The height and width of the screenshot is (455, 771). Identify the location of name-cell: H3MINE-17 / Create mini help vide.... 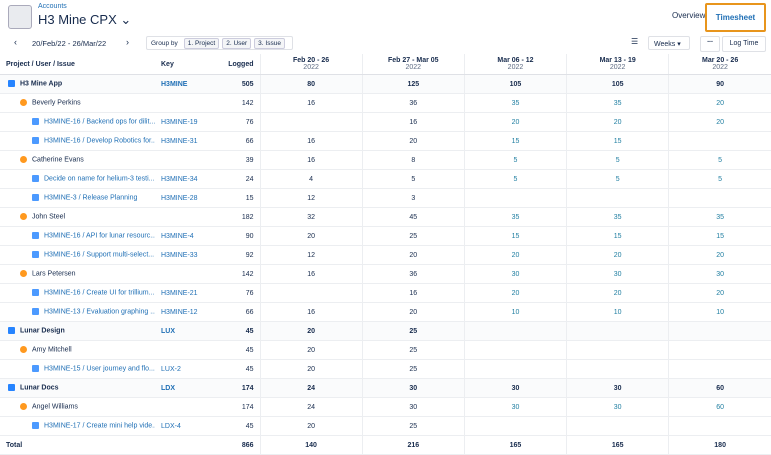
(77, 426).